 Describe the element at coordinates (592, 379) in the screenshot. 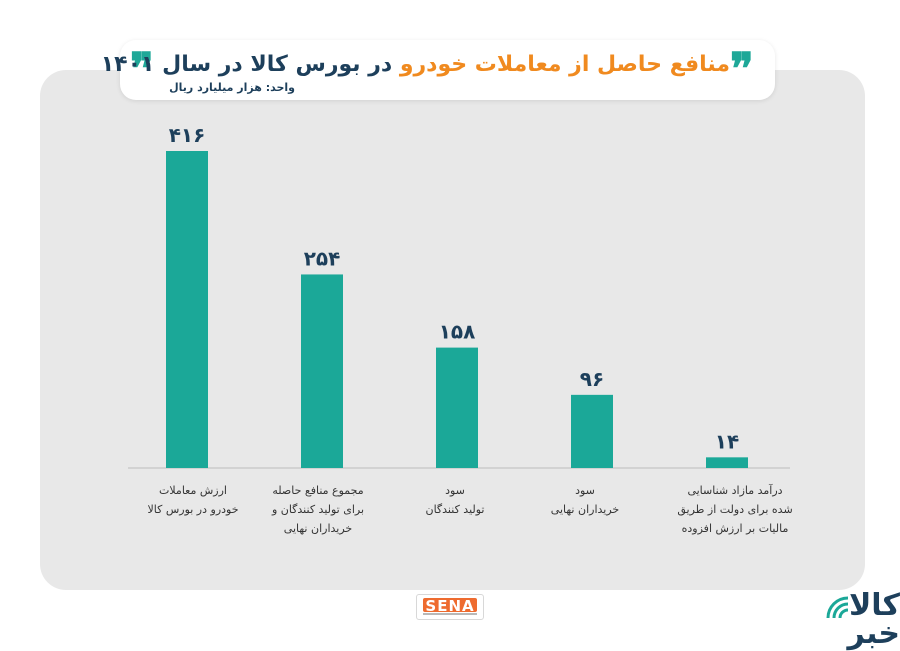

I see `bar-value-label-4: ۹۶` at that location.